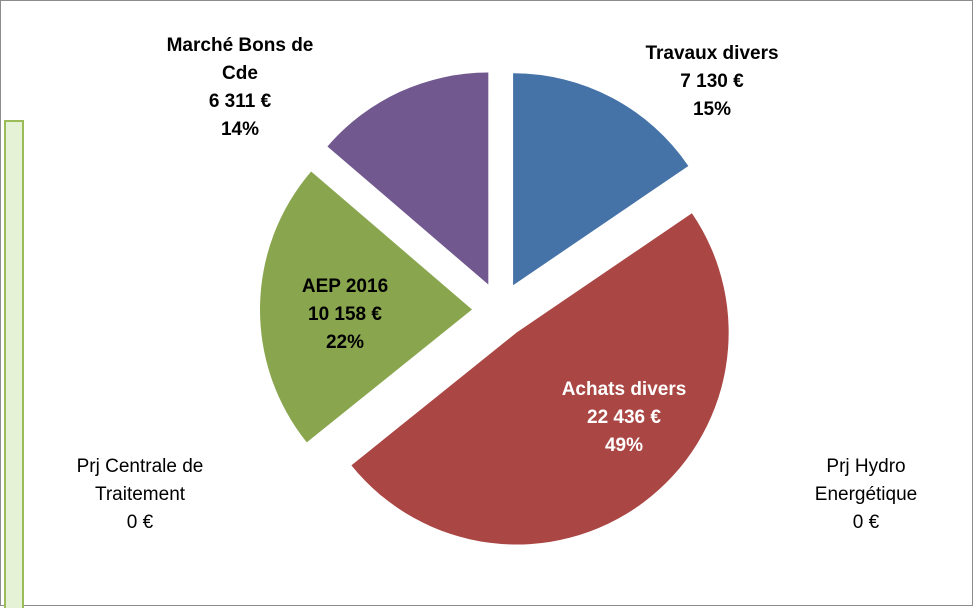 The width and height of the screenshot is (973, 608). I want to click on data-label: Marché Bons de Cde 6 311 € 14%, so click(240, 88).